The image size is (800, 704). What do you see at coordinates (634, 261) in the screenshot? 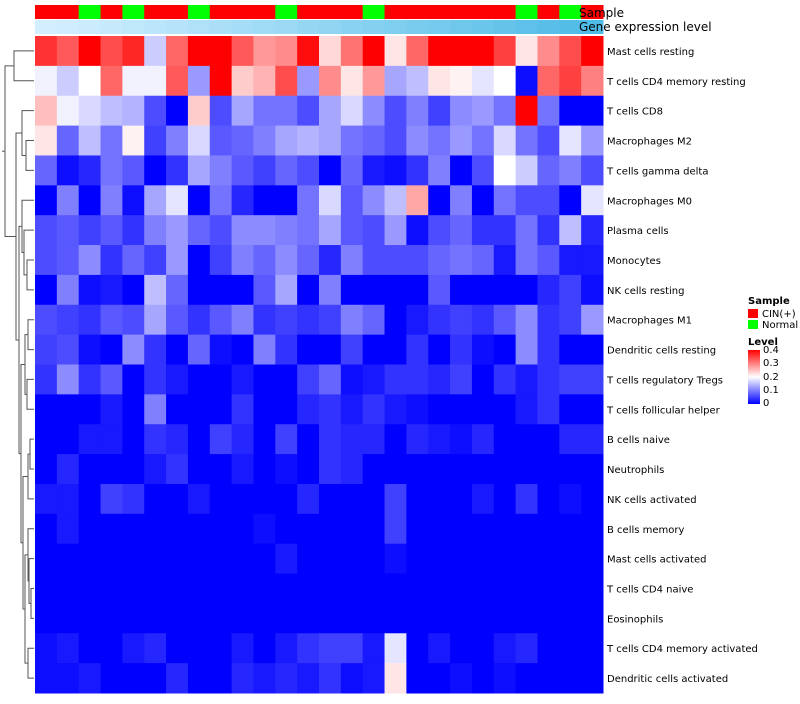
I see `row-label: Monocytes` at bounding box center [634, 261].